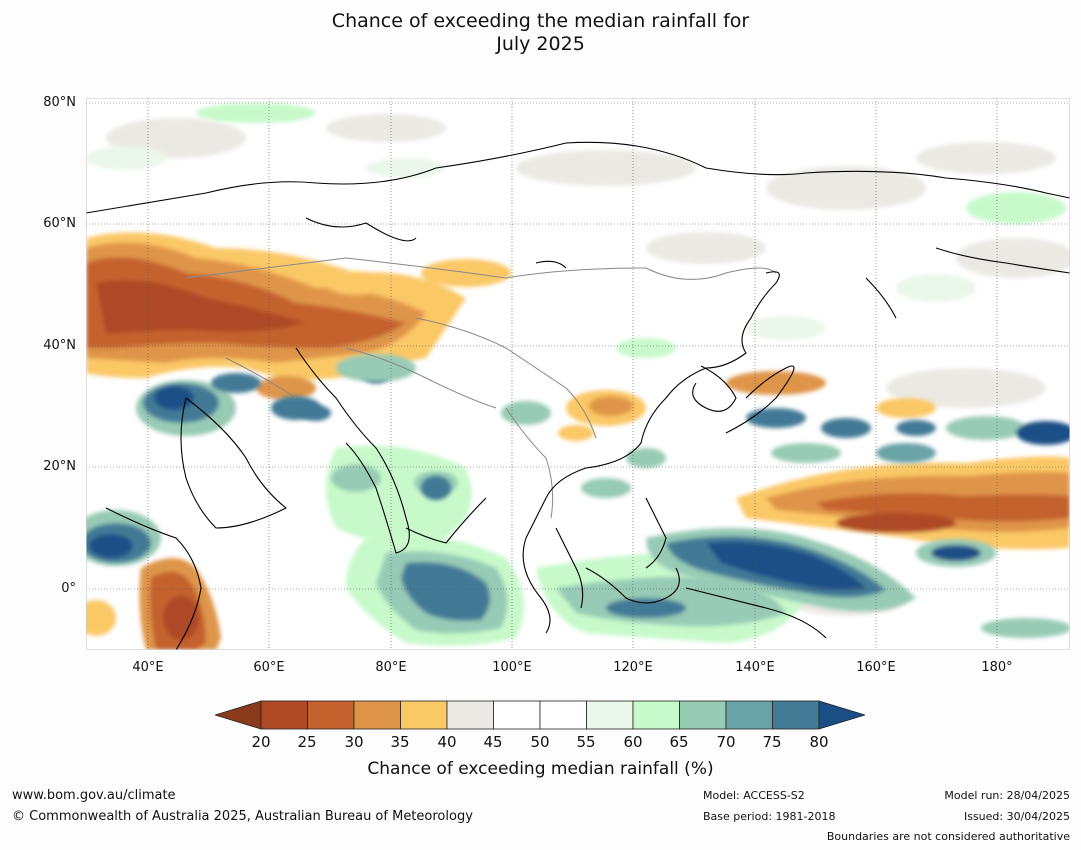 This screenshot has height=850, width=1081. Describe the element at coordinates (59, 345) in the screenshot. I see `lat-label-40n: 40°N` at that location.